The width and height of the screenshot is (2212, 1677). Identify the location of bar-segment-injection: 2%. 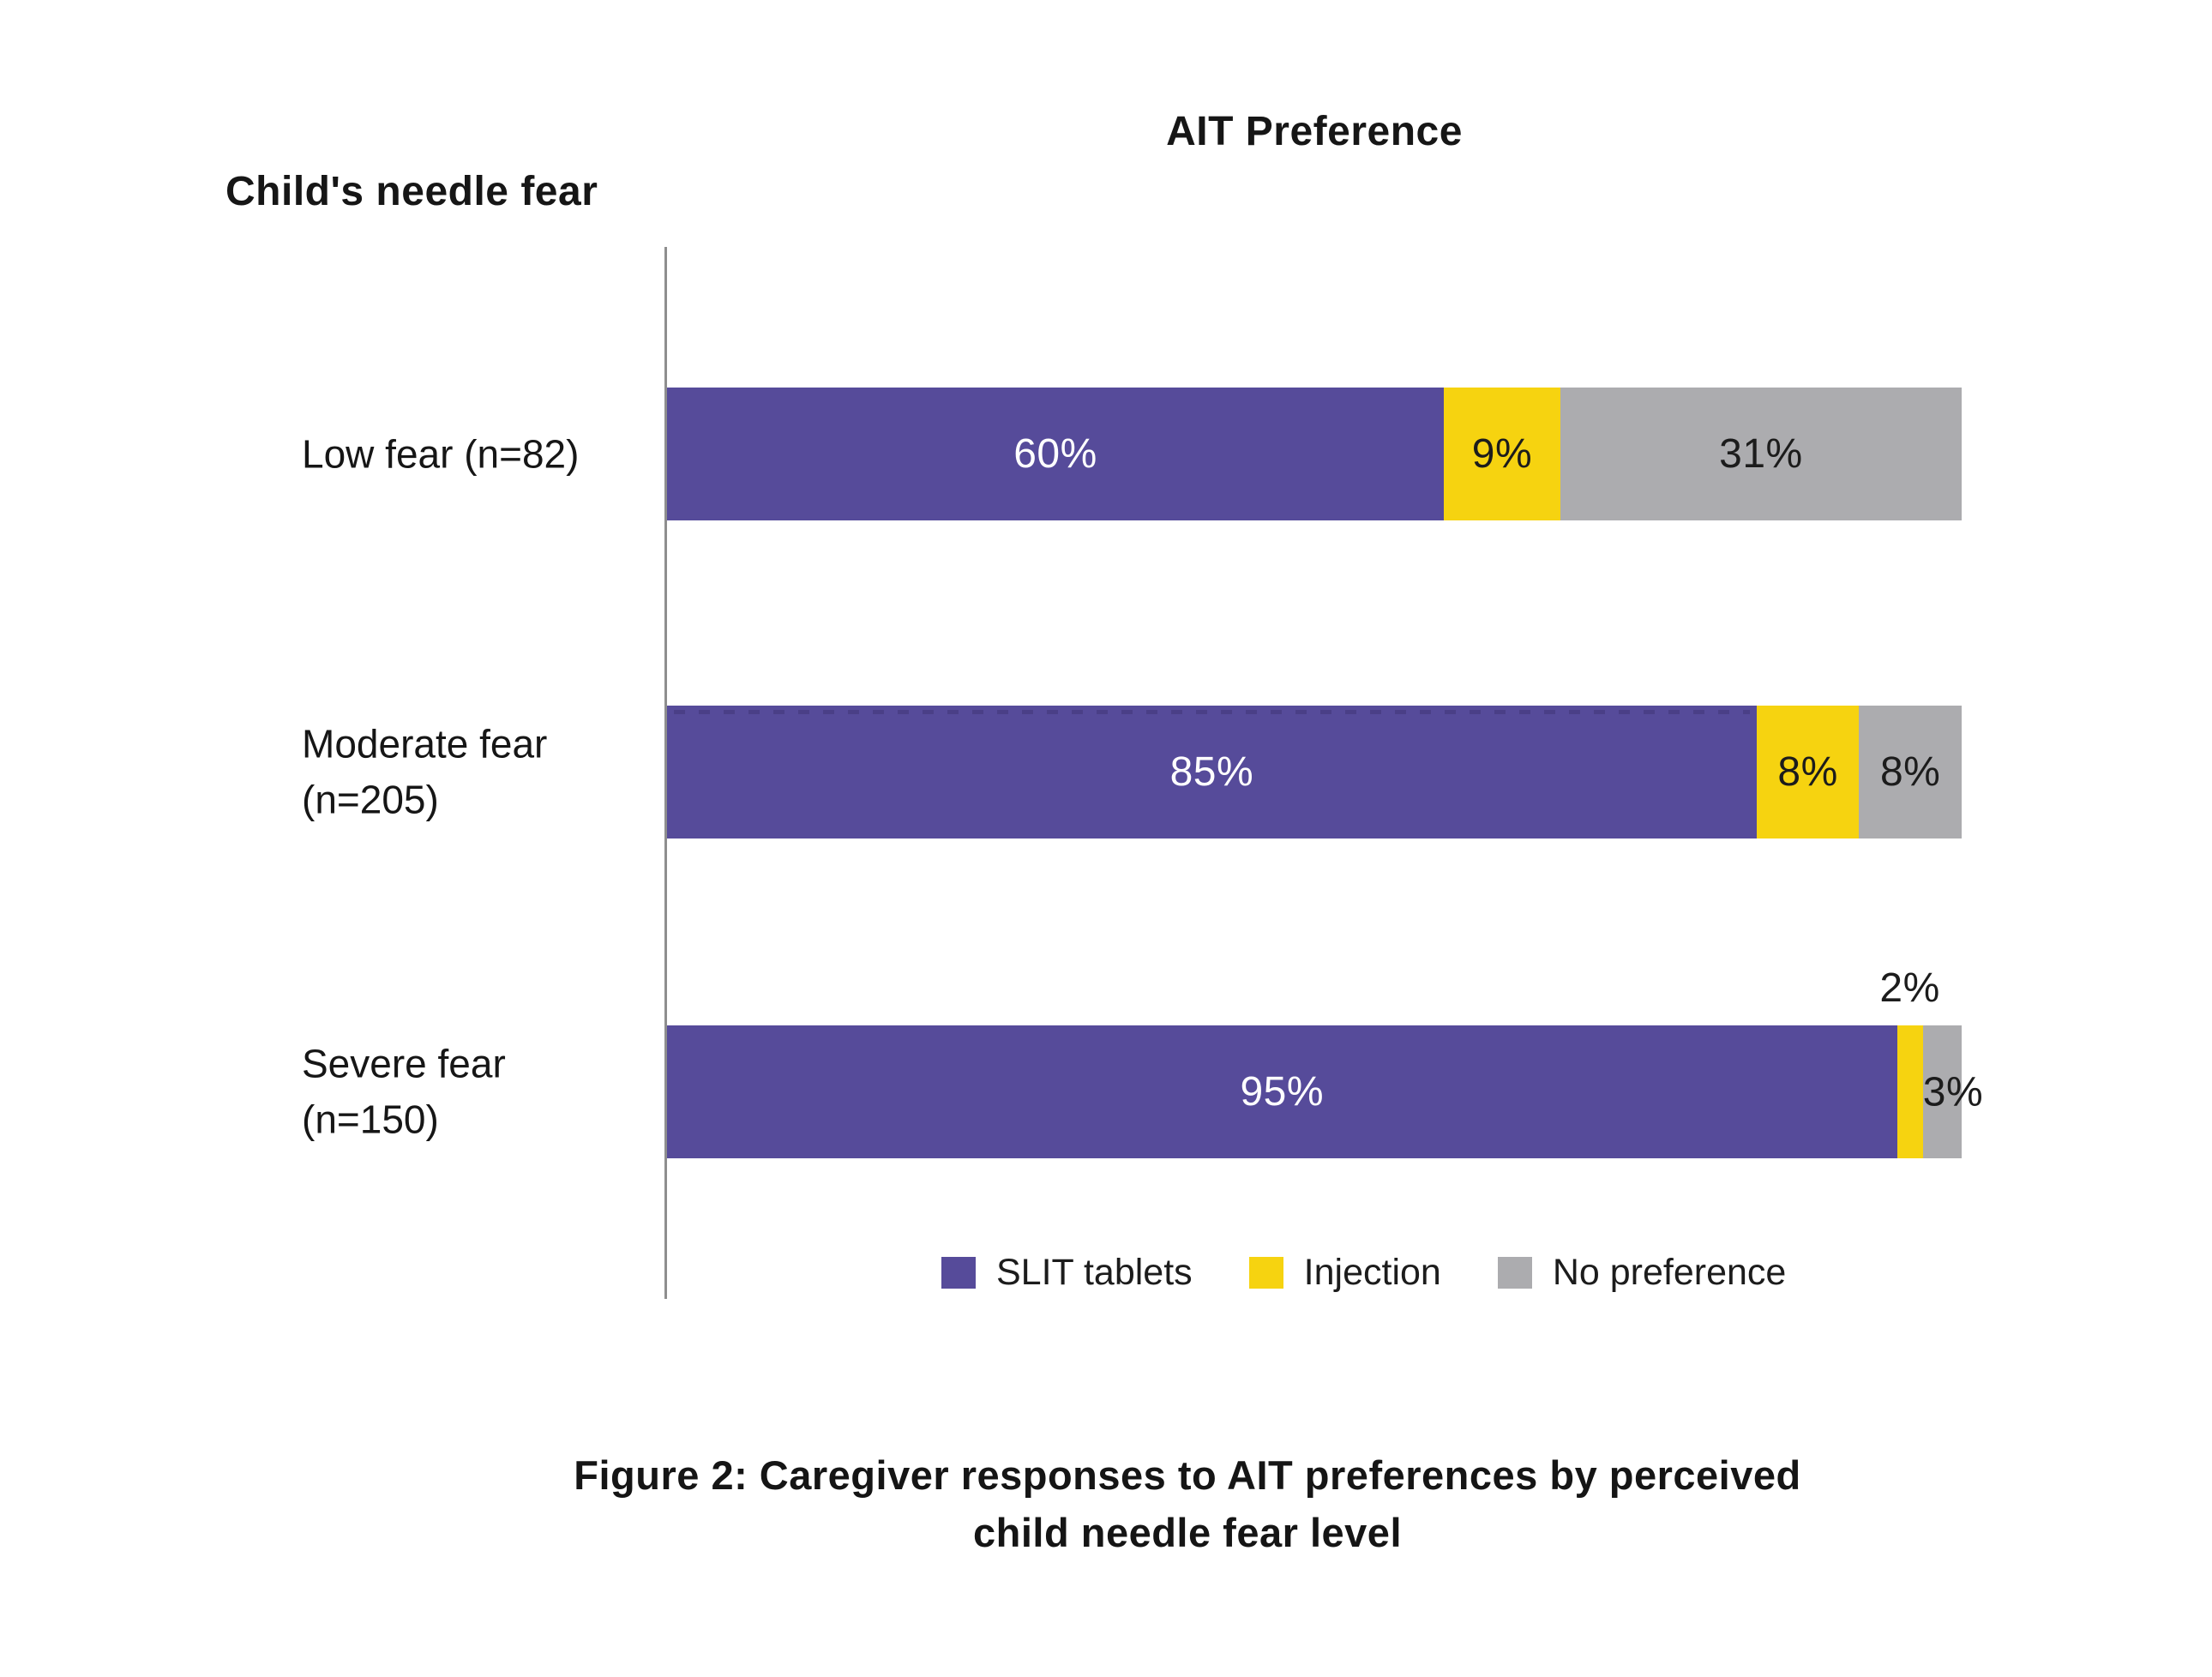
(1909, 1061).